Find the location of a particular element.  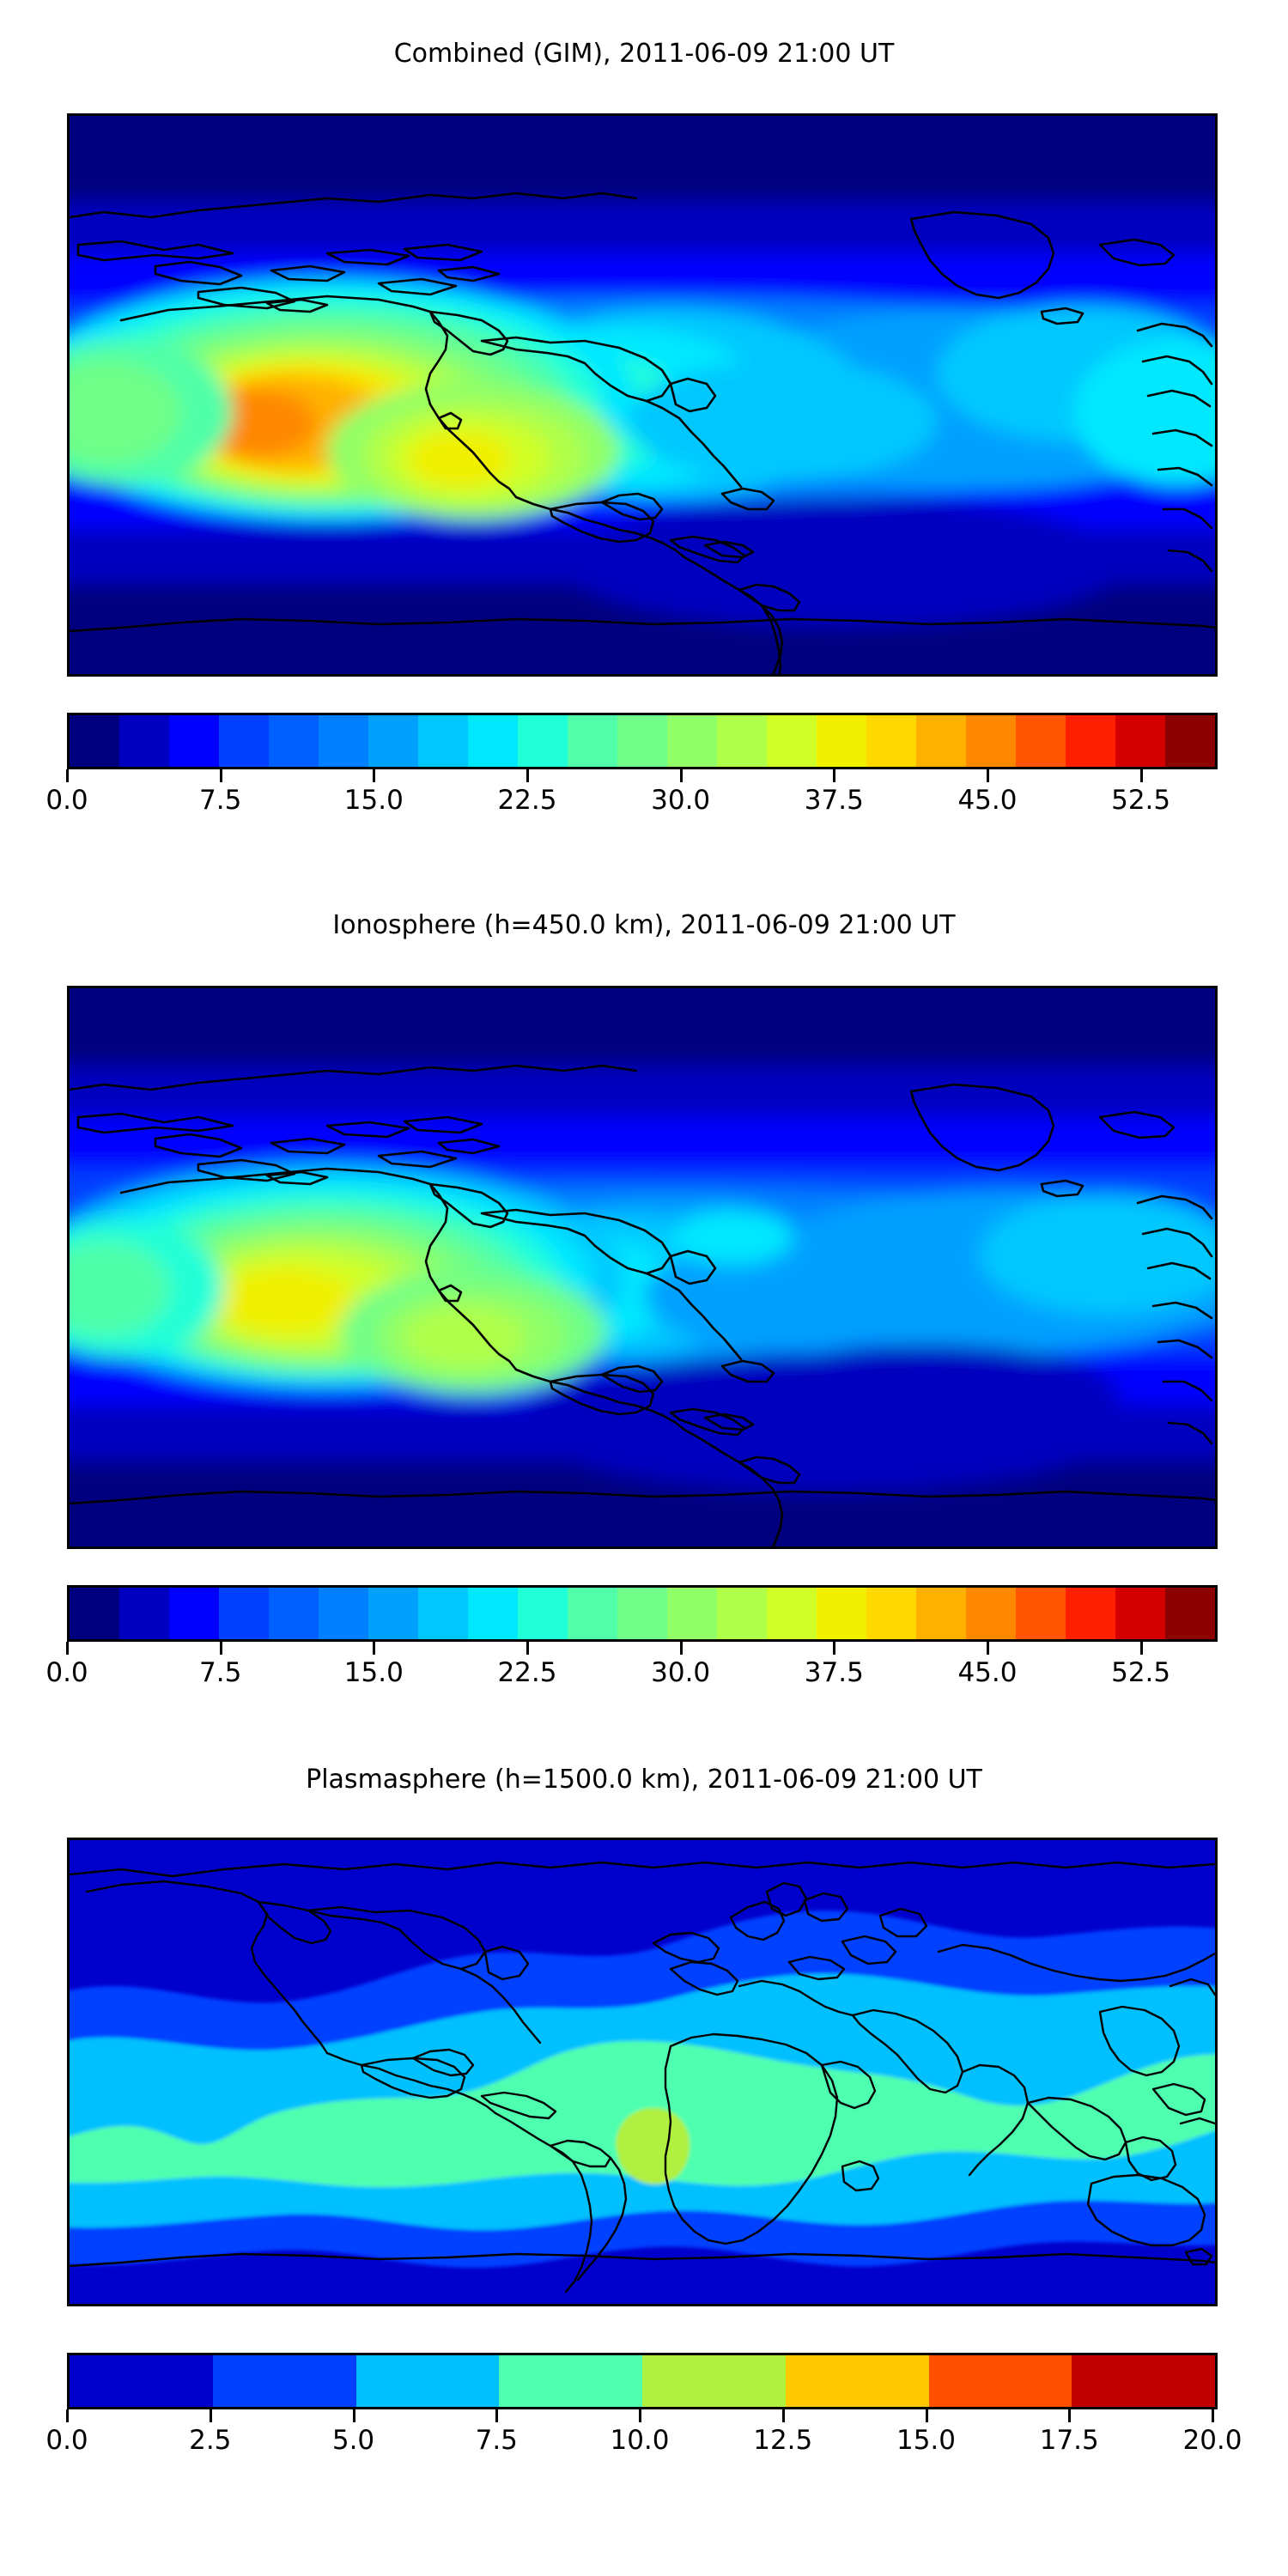

colorbar-ticks-ionosphere is located at coordinates (640, 1649).